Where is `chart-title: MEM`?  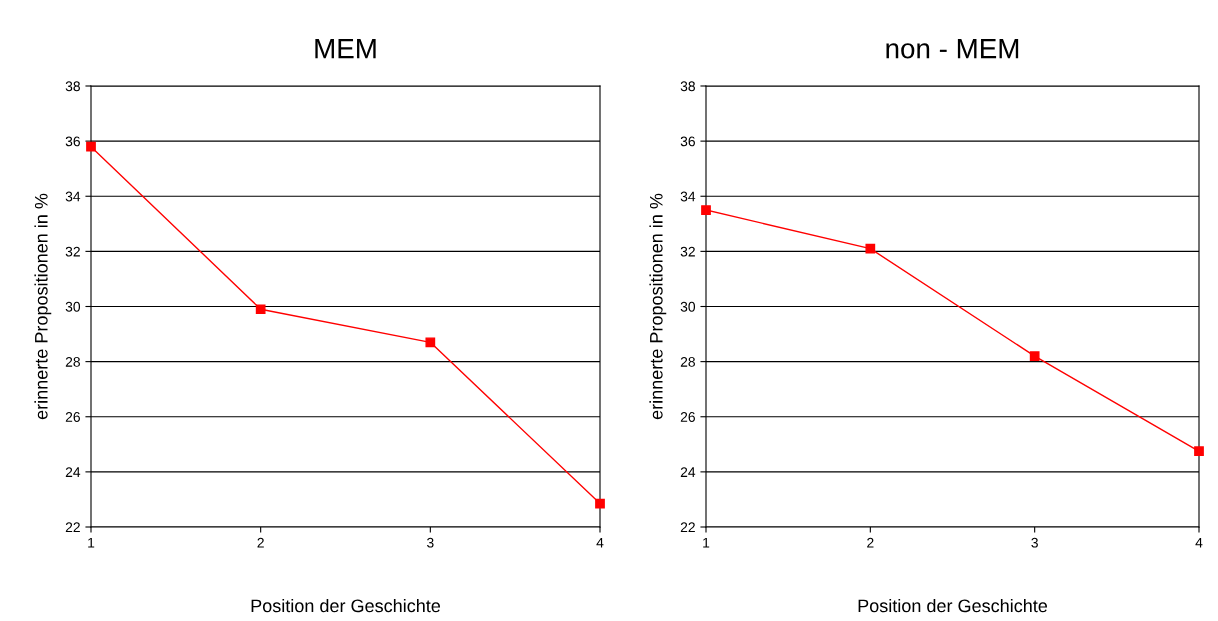
chart-title: MEM is located at coordinates (345, 49).